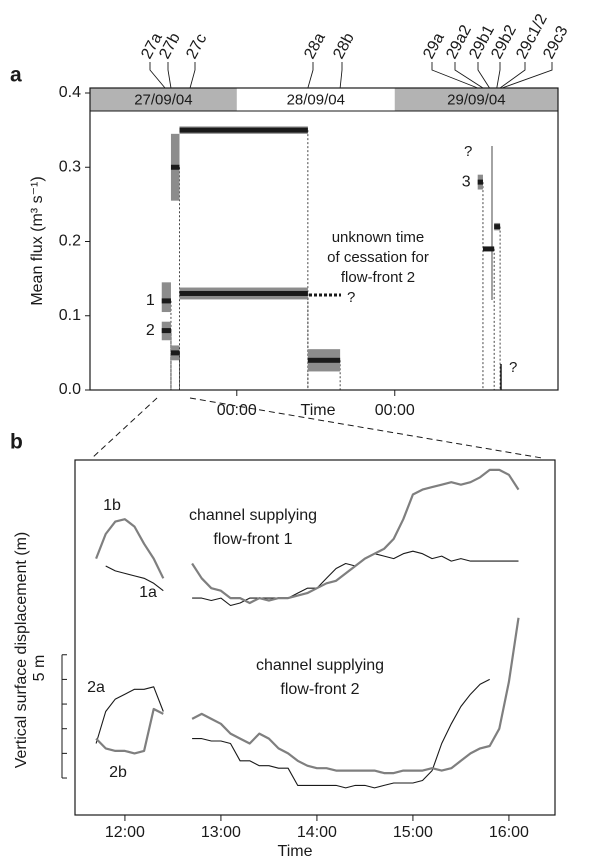 The height and width of the screenshot is (863, 589). I want to click on uncertainty-box, so click(166, 297).